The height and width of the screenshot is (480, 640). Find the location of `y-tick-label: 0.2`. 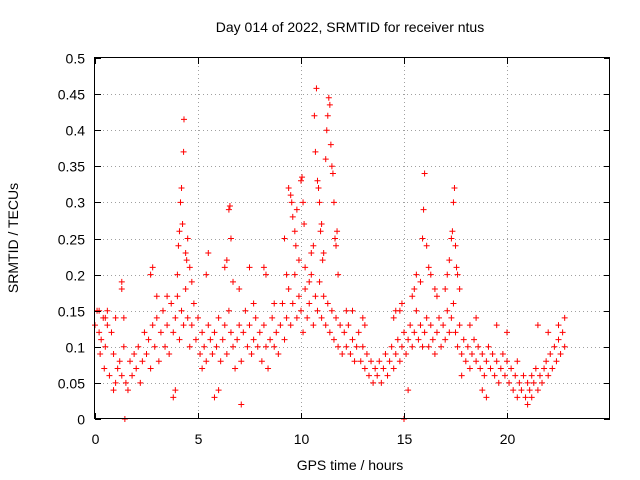

y-tick-label: 0.2 is located at coordinates (76, 276).